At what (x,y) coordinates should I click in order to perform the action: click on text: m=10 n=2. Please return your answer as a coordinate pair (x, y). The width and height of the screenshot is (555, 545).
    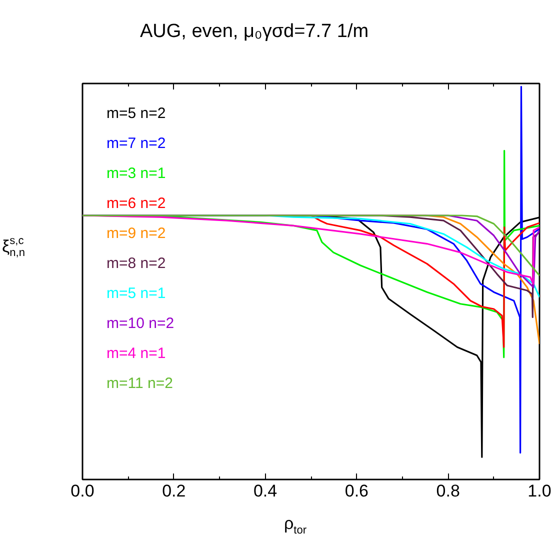
    Looking at the image, I should click on (140, 323).